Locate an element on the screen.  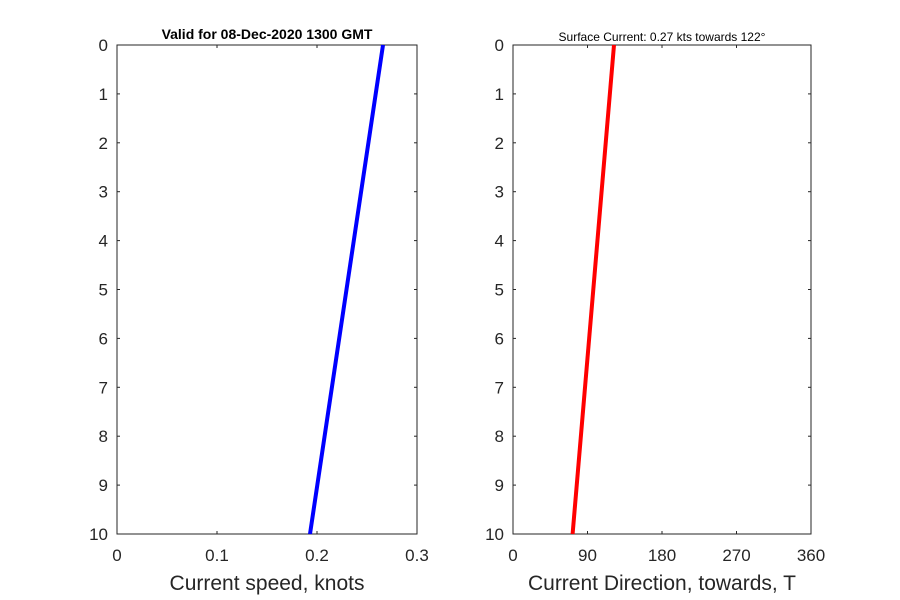
x-tick-label: 360 is located at coordinates (811, 555).